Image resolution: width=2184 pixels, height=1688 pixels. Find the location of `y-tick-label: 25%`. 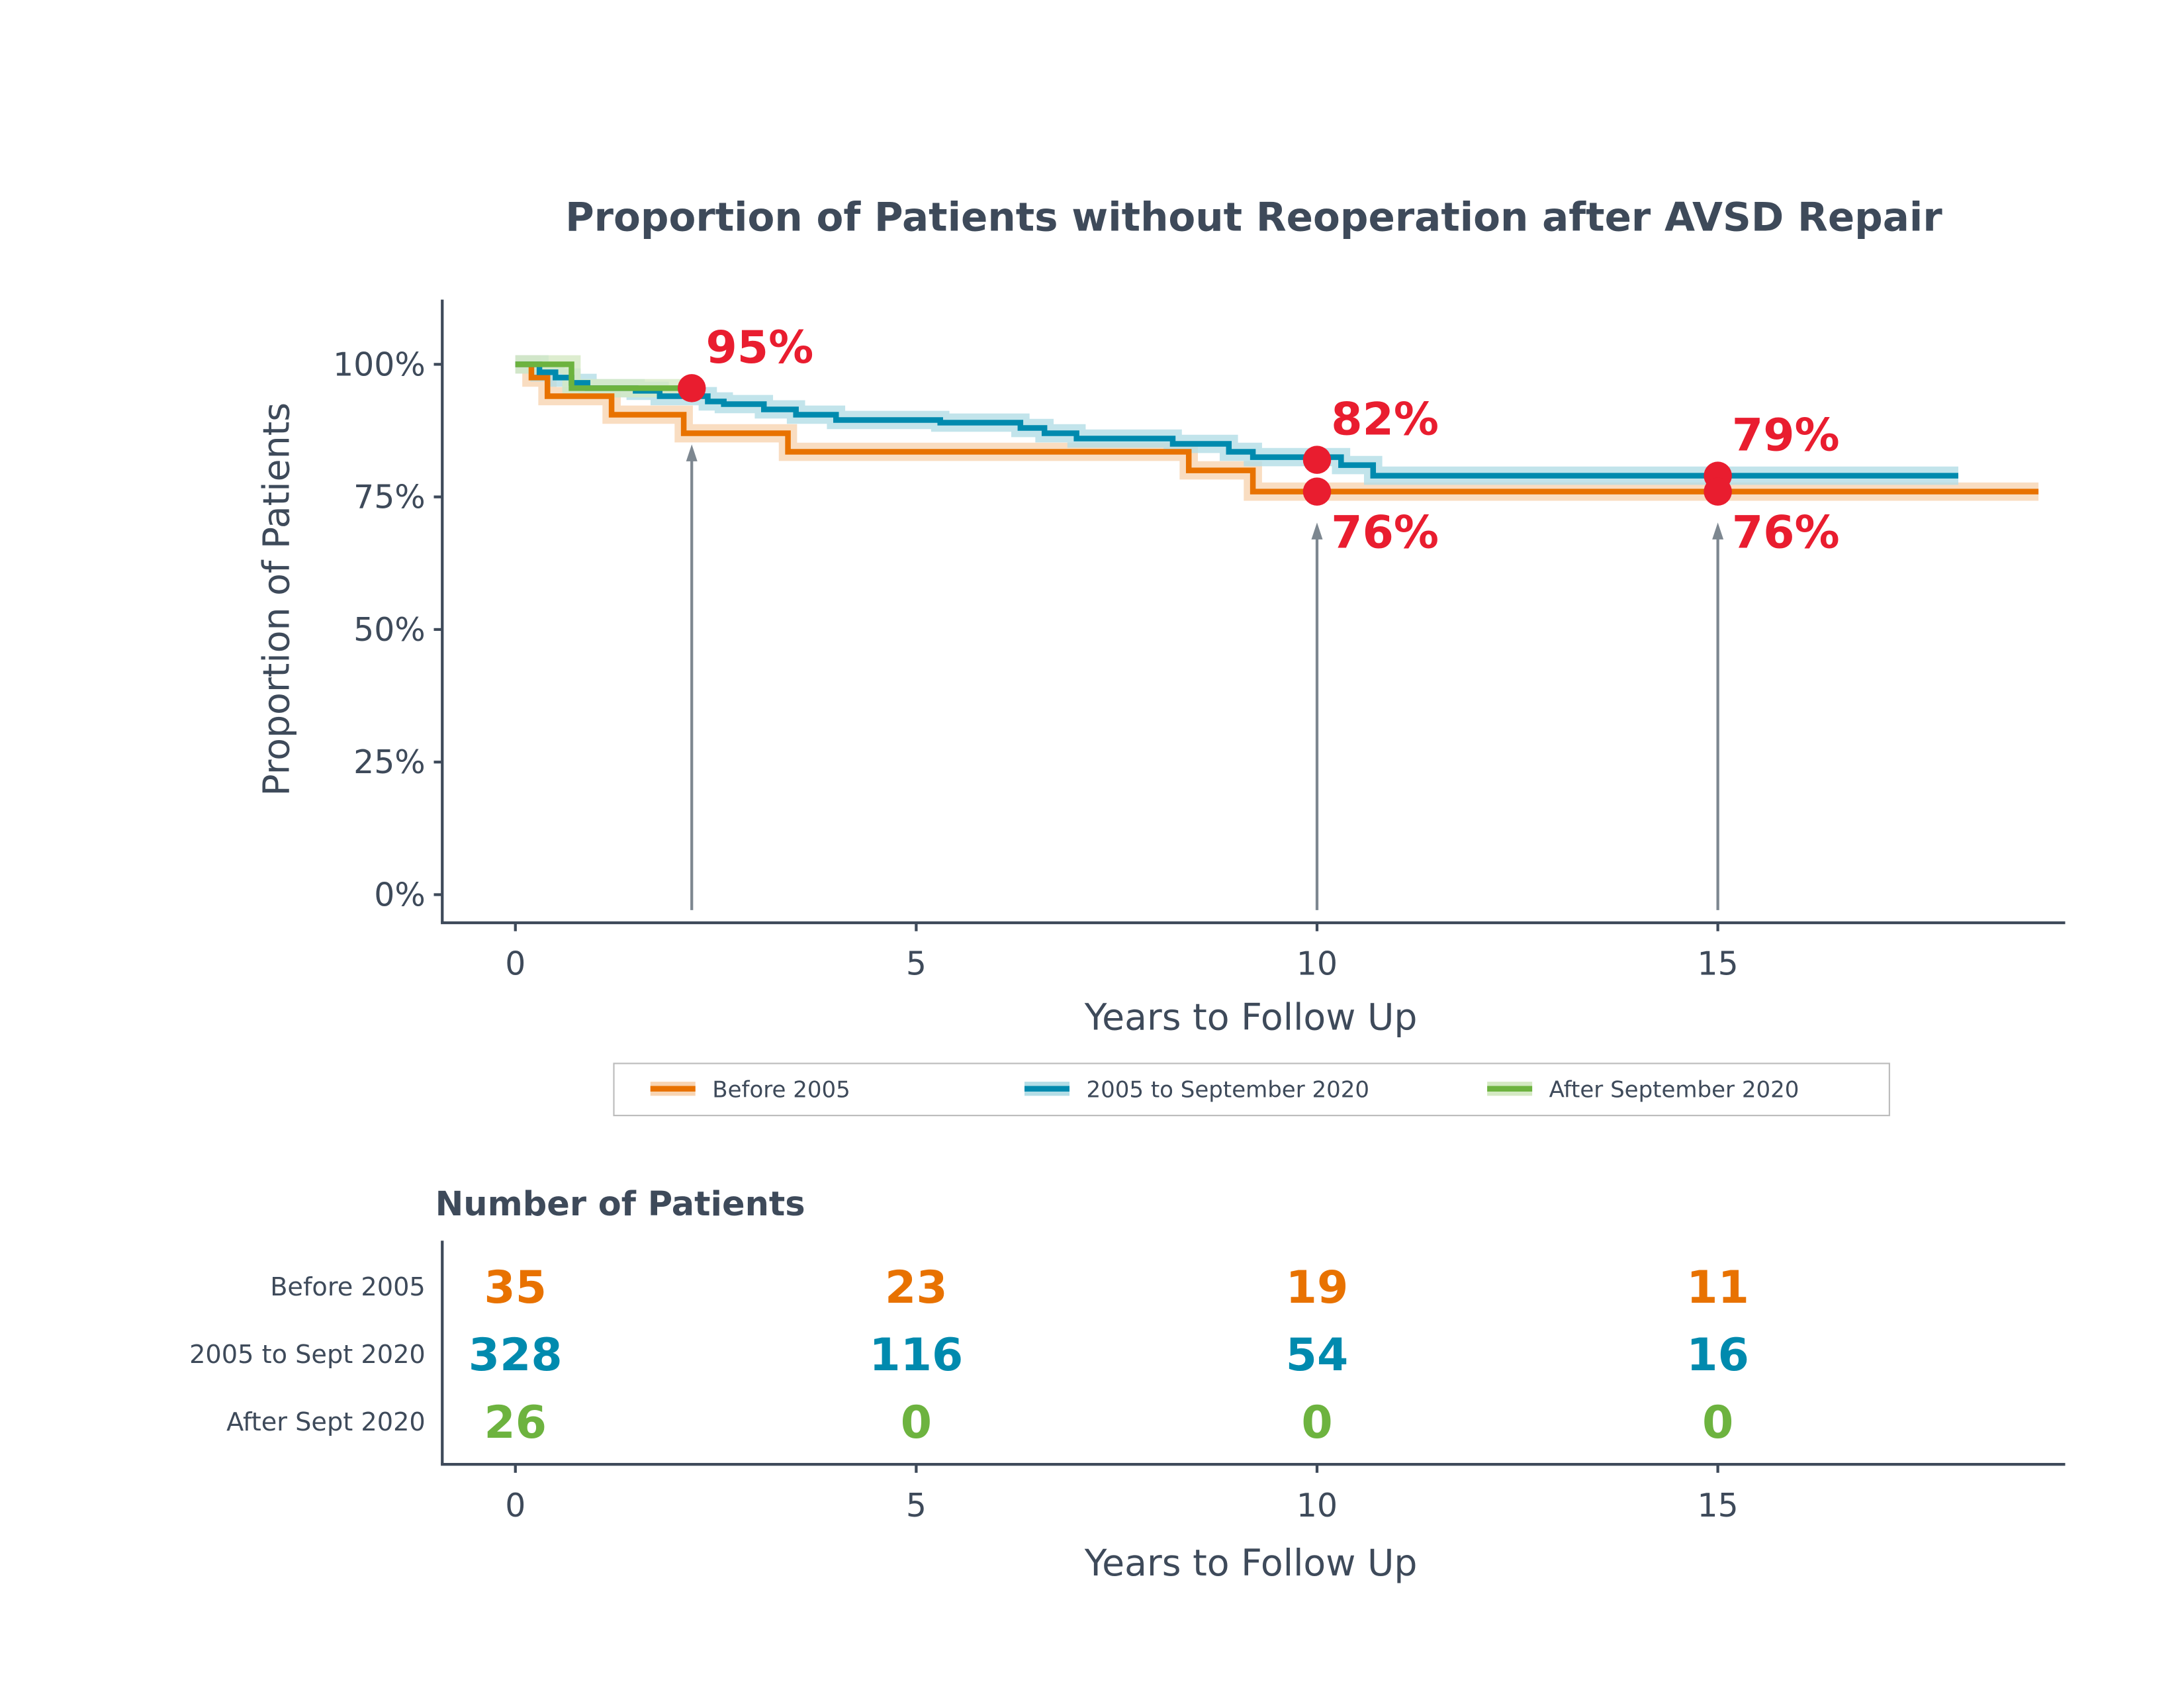

y-tick-label: 25% is located at coordinates (390, 762).